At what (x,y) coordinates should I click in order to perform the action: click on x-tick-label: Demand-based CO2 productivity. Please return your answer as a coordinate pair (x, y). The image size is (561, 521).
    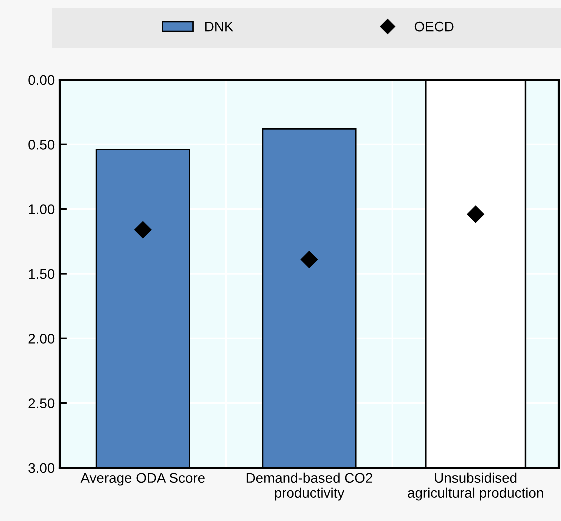
    Looking at the image, I should click on (309, 486).